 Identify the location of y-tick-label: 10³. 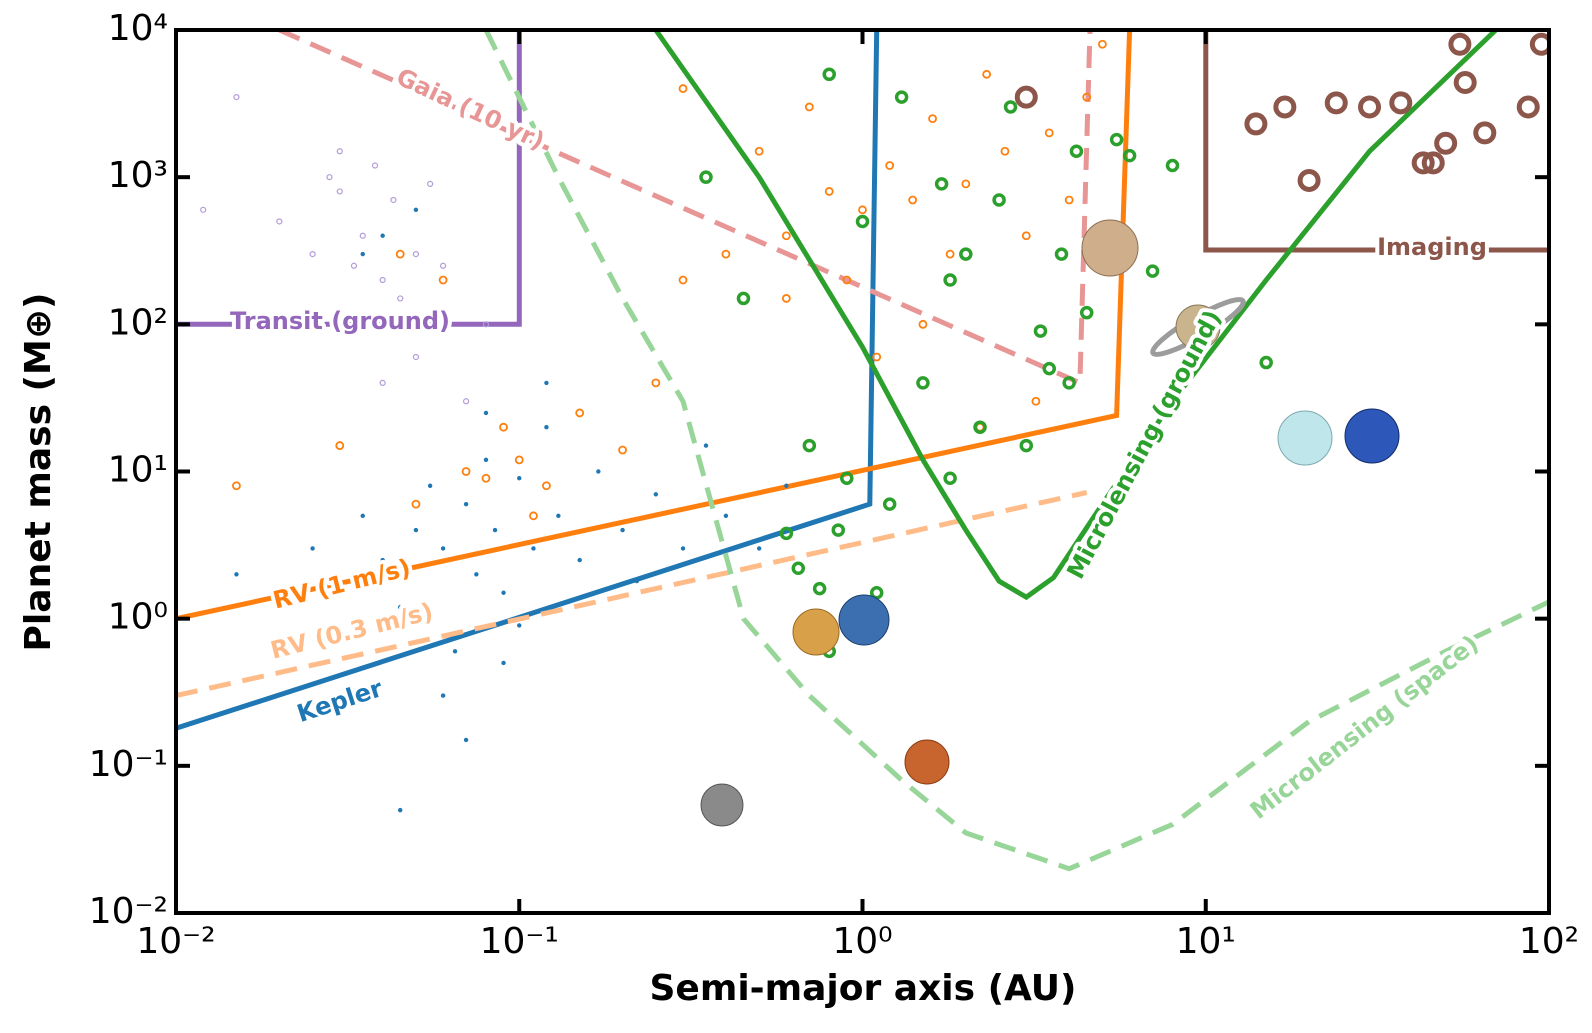
(138, 175).